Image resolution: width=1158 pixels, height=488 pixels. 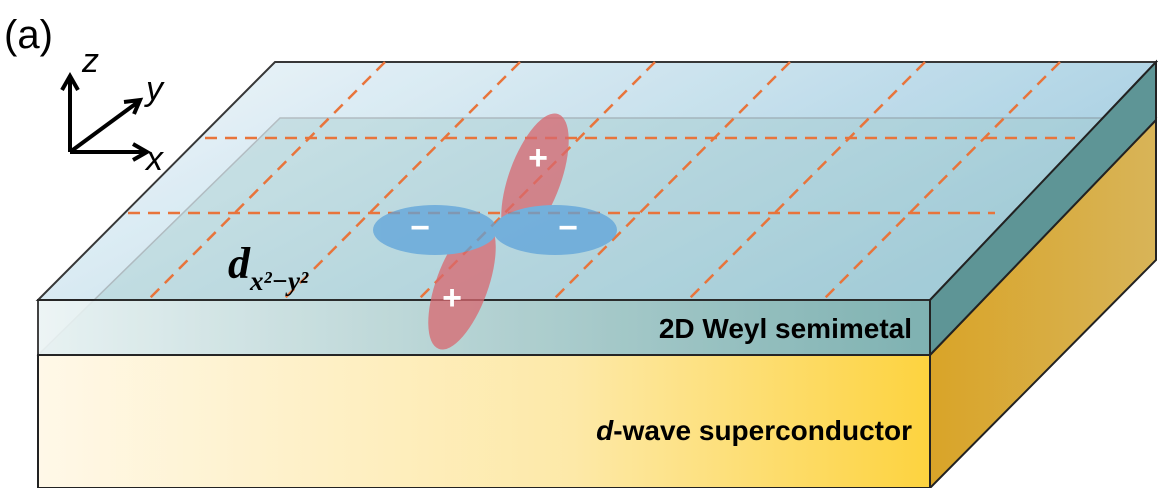 I want to click on layer-label: d-wave superconductor, so click(x=754, y=430).